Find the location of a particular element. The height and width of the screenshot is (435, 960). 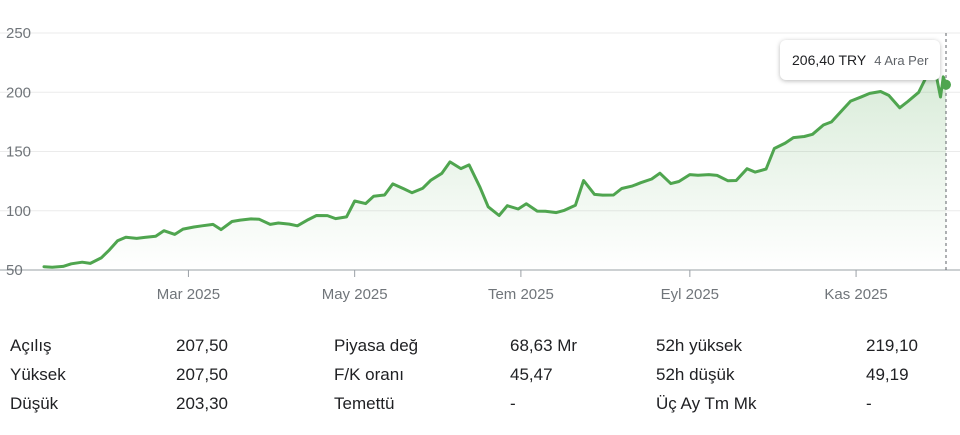

y-tick-label: 150 is located at coordinates (18, 152).